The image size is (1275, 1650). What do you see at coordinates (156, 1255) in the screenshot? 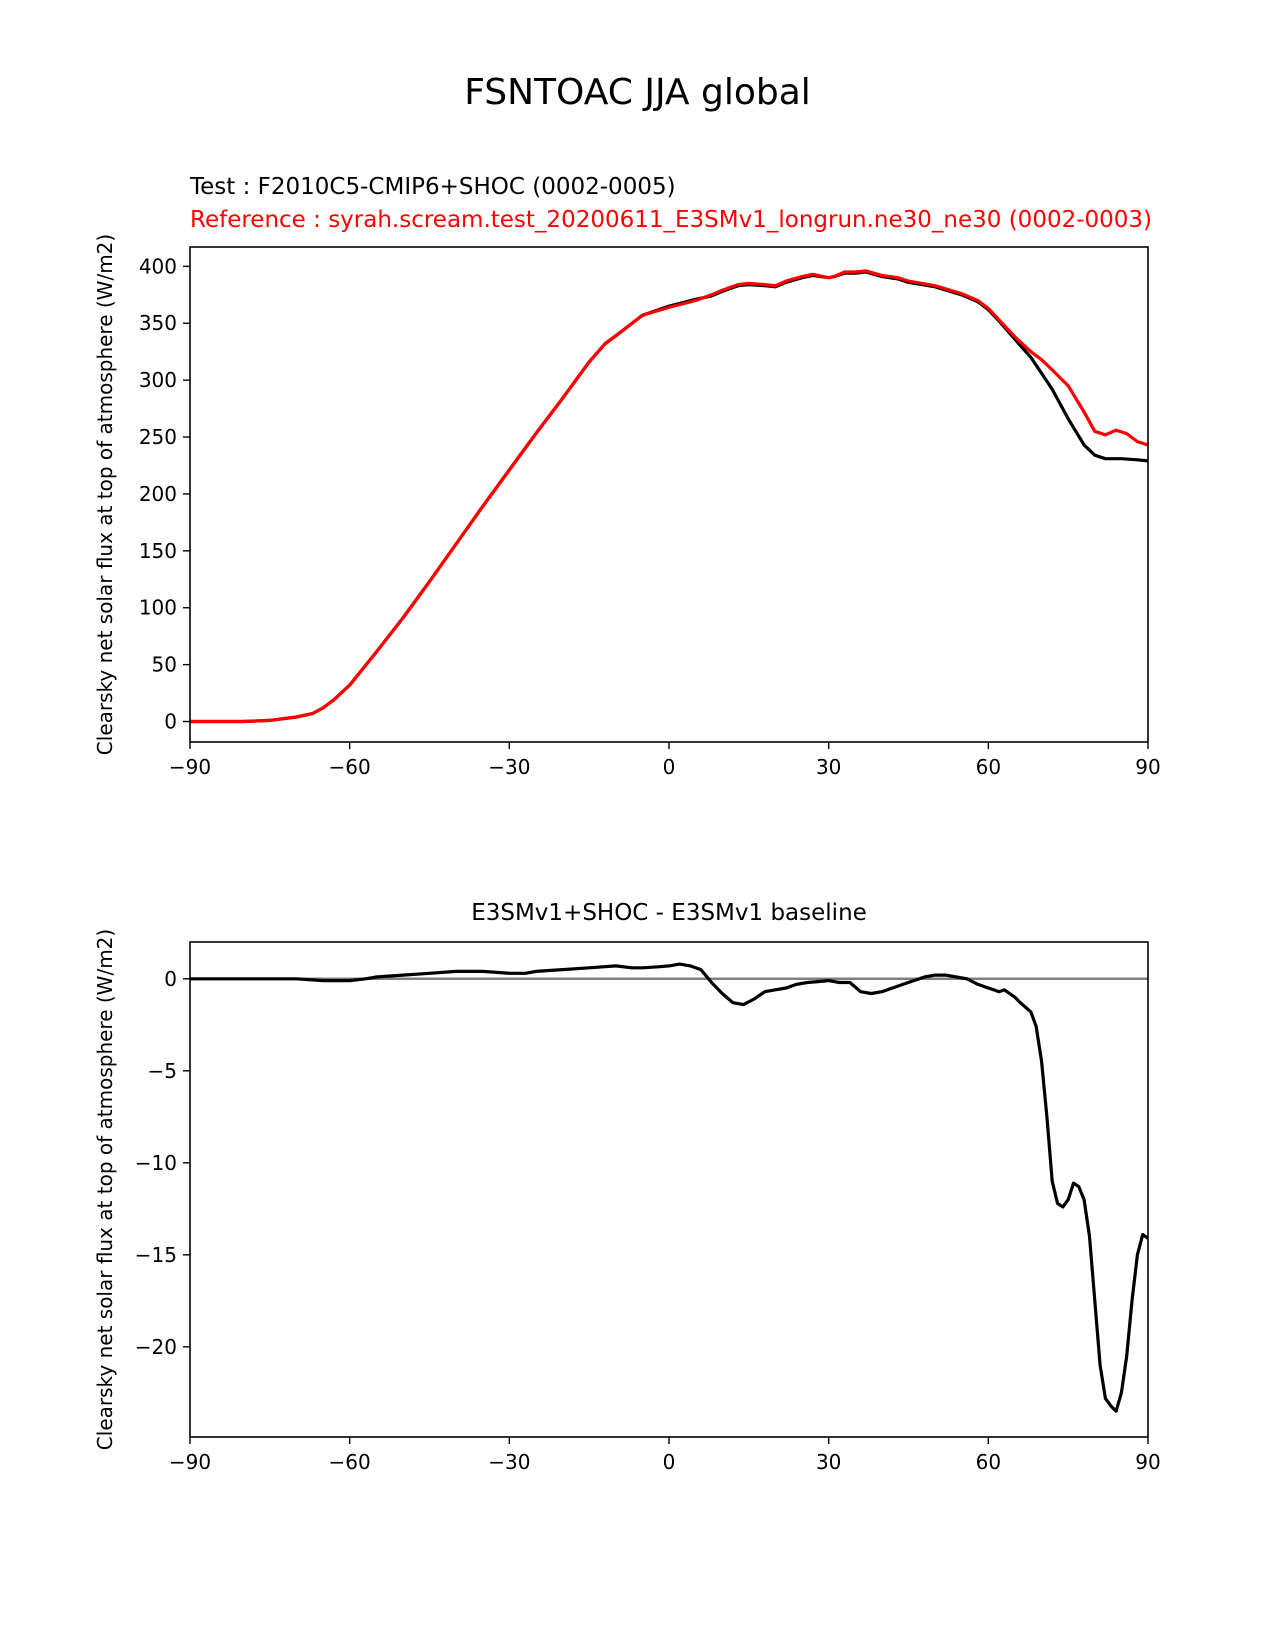
I see `bottom-ytick-label: −15` at bounding box center [156, 1255].